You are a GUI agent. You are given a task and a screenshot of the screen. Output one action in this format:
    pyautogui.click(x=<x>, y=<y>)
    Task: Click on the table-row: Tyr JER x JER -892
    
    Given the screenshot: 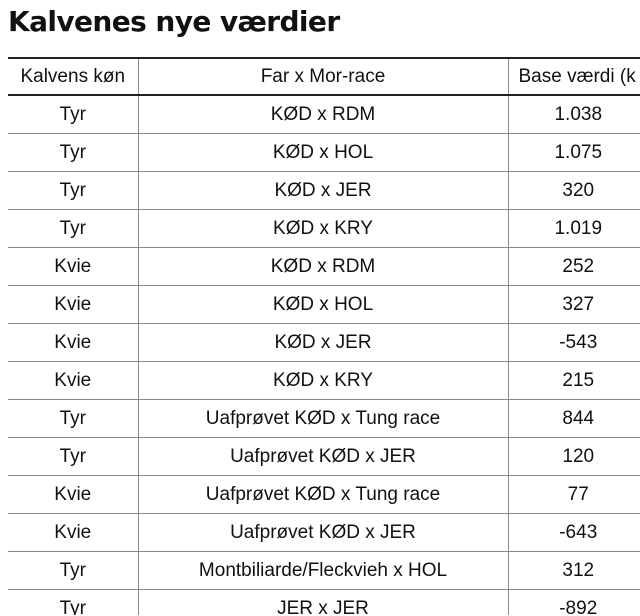 What is the action you would take?
    pyautogui.click(x=324, y=602)
    